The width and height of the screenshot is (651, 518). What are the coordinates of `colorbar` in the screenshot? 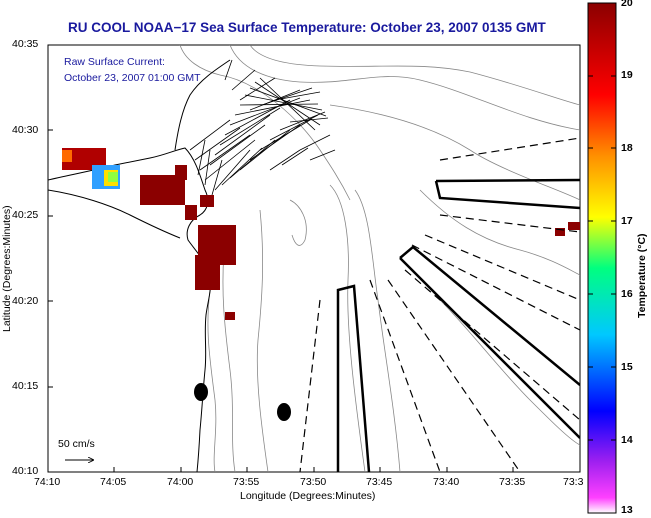 It's located at (602, 258).